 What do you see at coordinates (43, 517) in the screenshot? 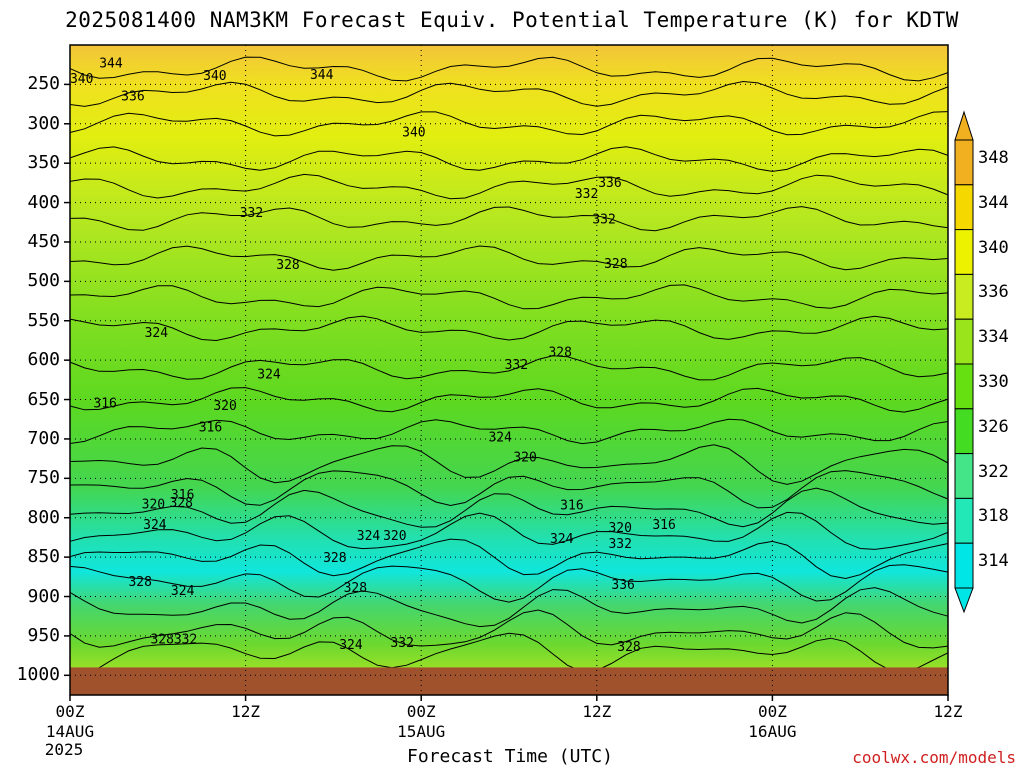
I see `y-tick-label: 800` at bounding box center [43, 517].